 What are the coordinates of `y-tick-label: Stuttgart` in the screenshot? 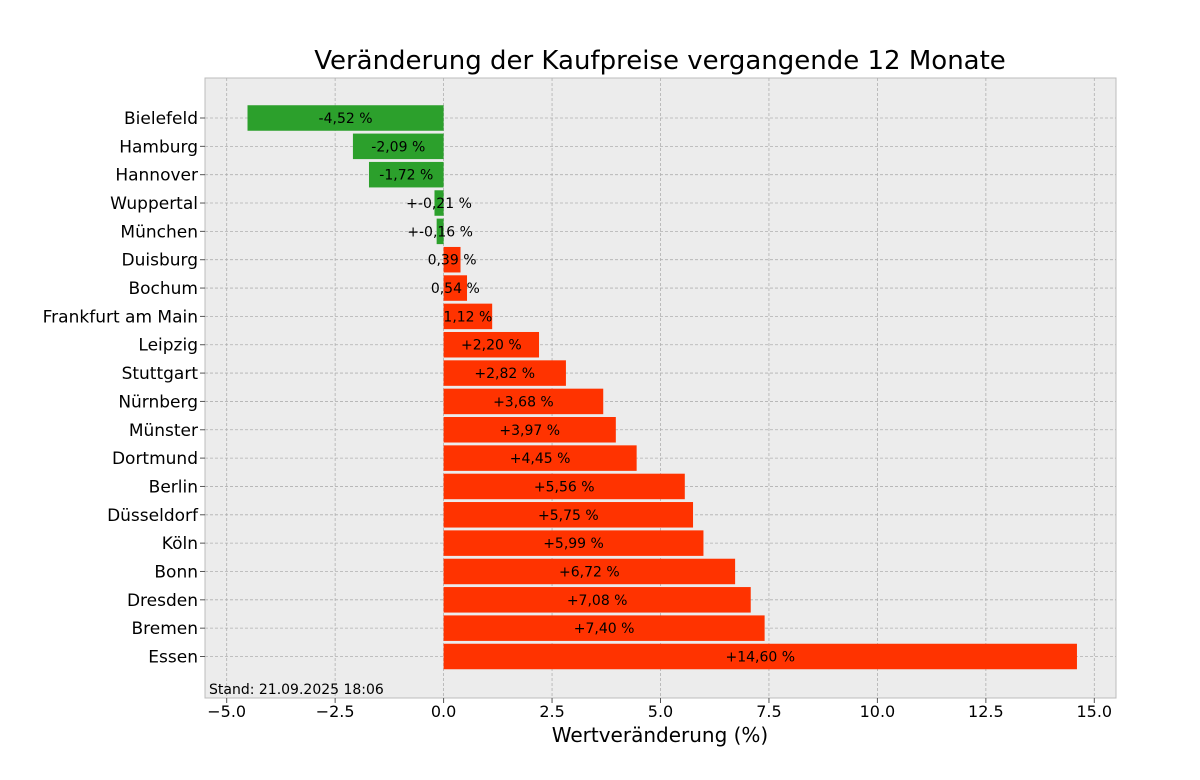 It's located at (160, 374).